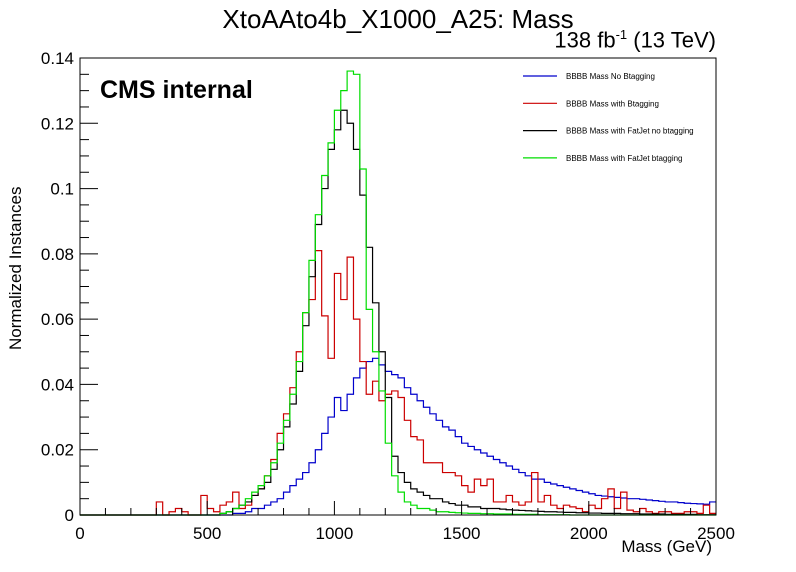  What do you see at coordinates (612, 103) in the screenshot?
I see `legend-label-1: BBBB Mass with Btagging` at bounding box center [612, 103].